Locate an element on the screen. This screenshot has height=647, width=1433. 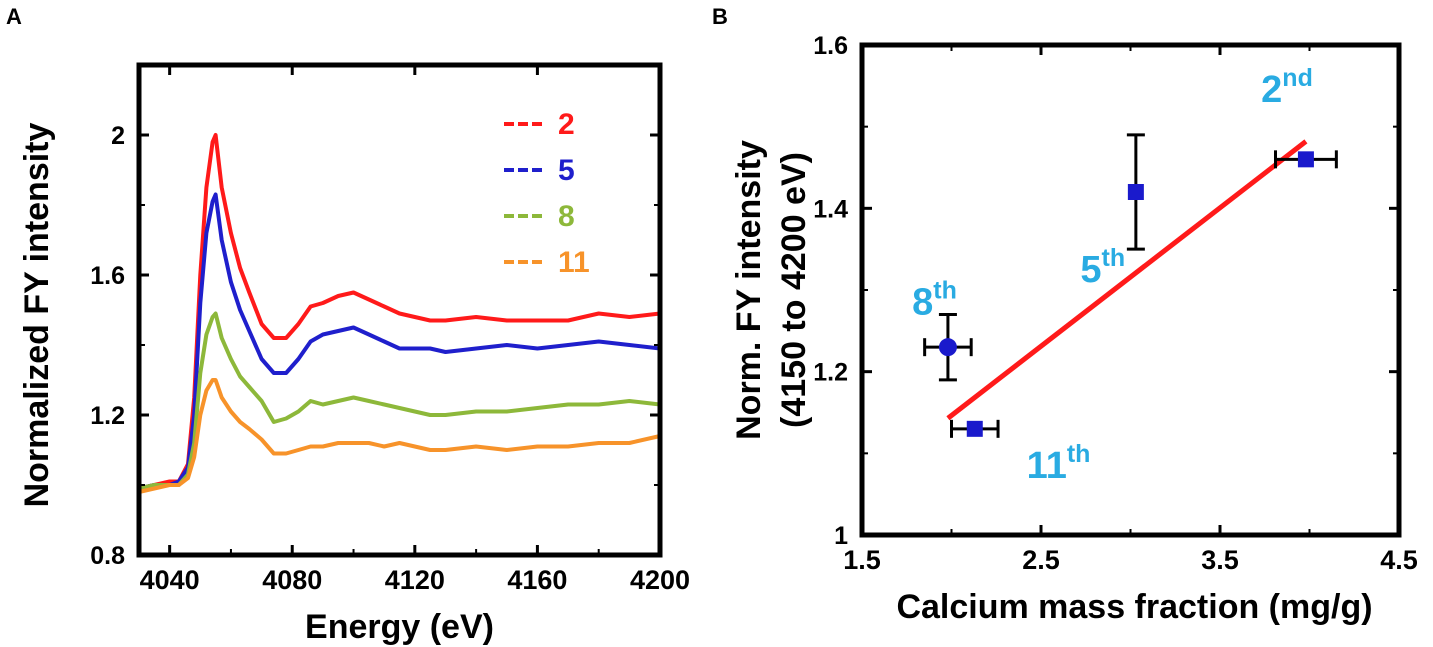
legend-entry-5: 5 is located at coordinates (566, 170).